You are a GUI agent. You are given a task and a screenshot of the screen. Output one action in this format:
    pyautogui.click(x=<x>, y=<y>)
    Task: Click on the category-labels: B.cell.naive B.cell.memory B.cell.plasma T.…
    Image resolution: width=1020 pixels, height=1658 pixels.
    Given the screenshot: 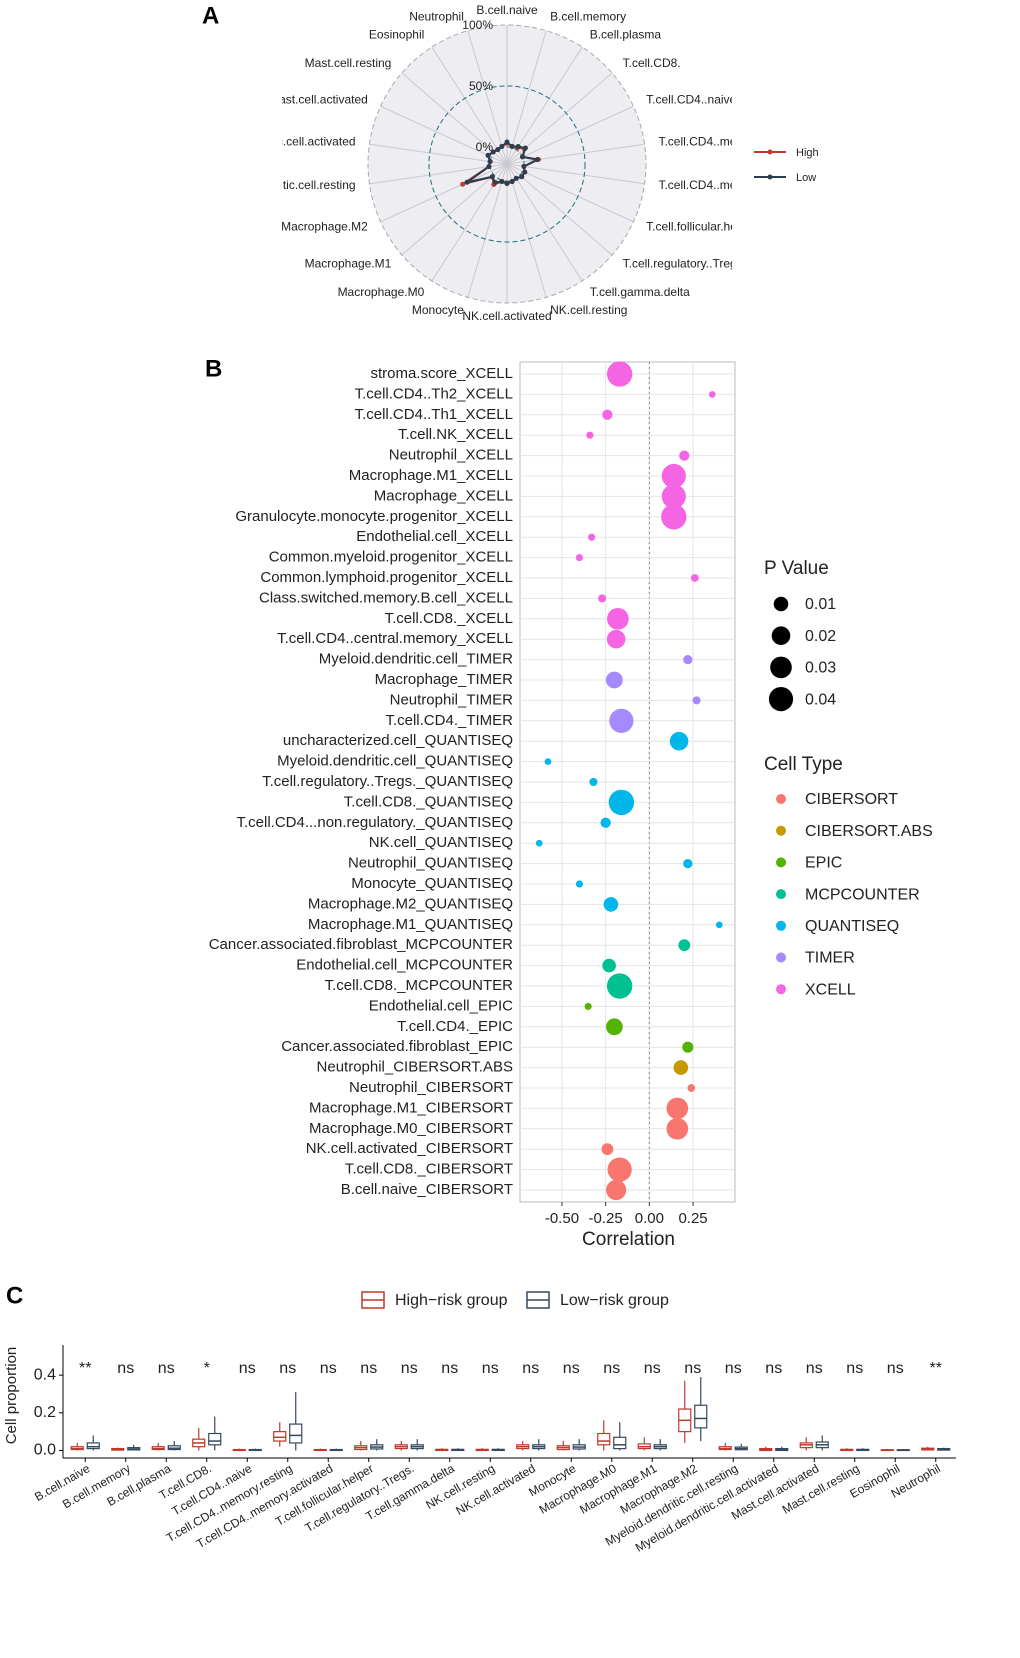 What is the action you would take?
    pyautogui.click(x=524, y=163)
    